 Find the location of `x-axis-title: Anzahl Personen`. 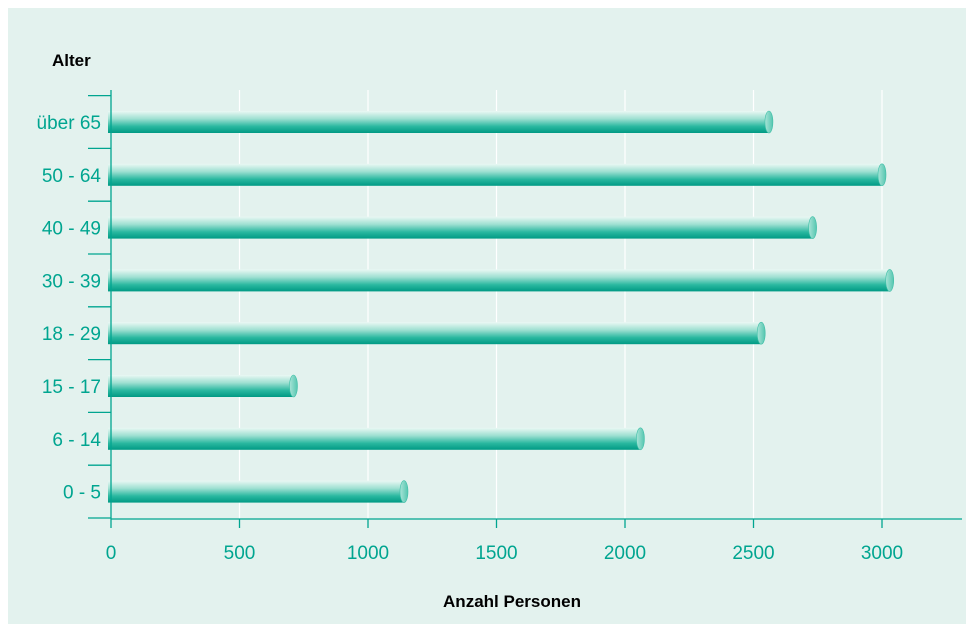

x-axis-title: Anzahl Personen is located at coordinates (512, 601).